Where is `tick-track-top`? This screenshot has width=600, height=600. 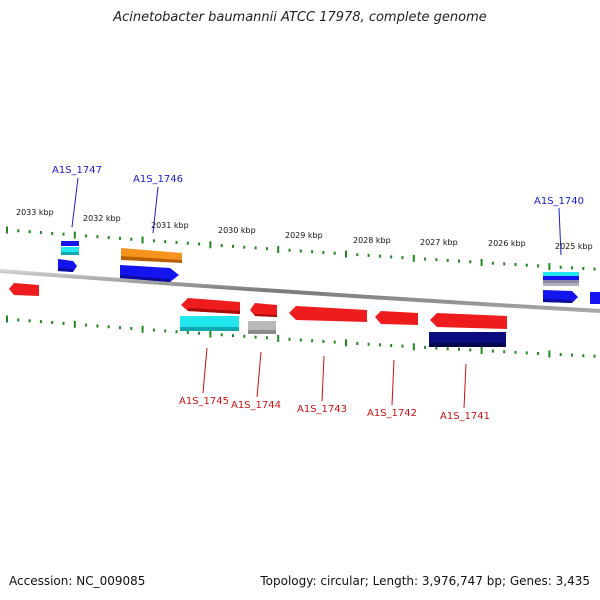
tick-track-top is located at coordinates (301, 248).